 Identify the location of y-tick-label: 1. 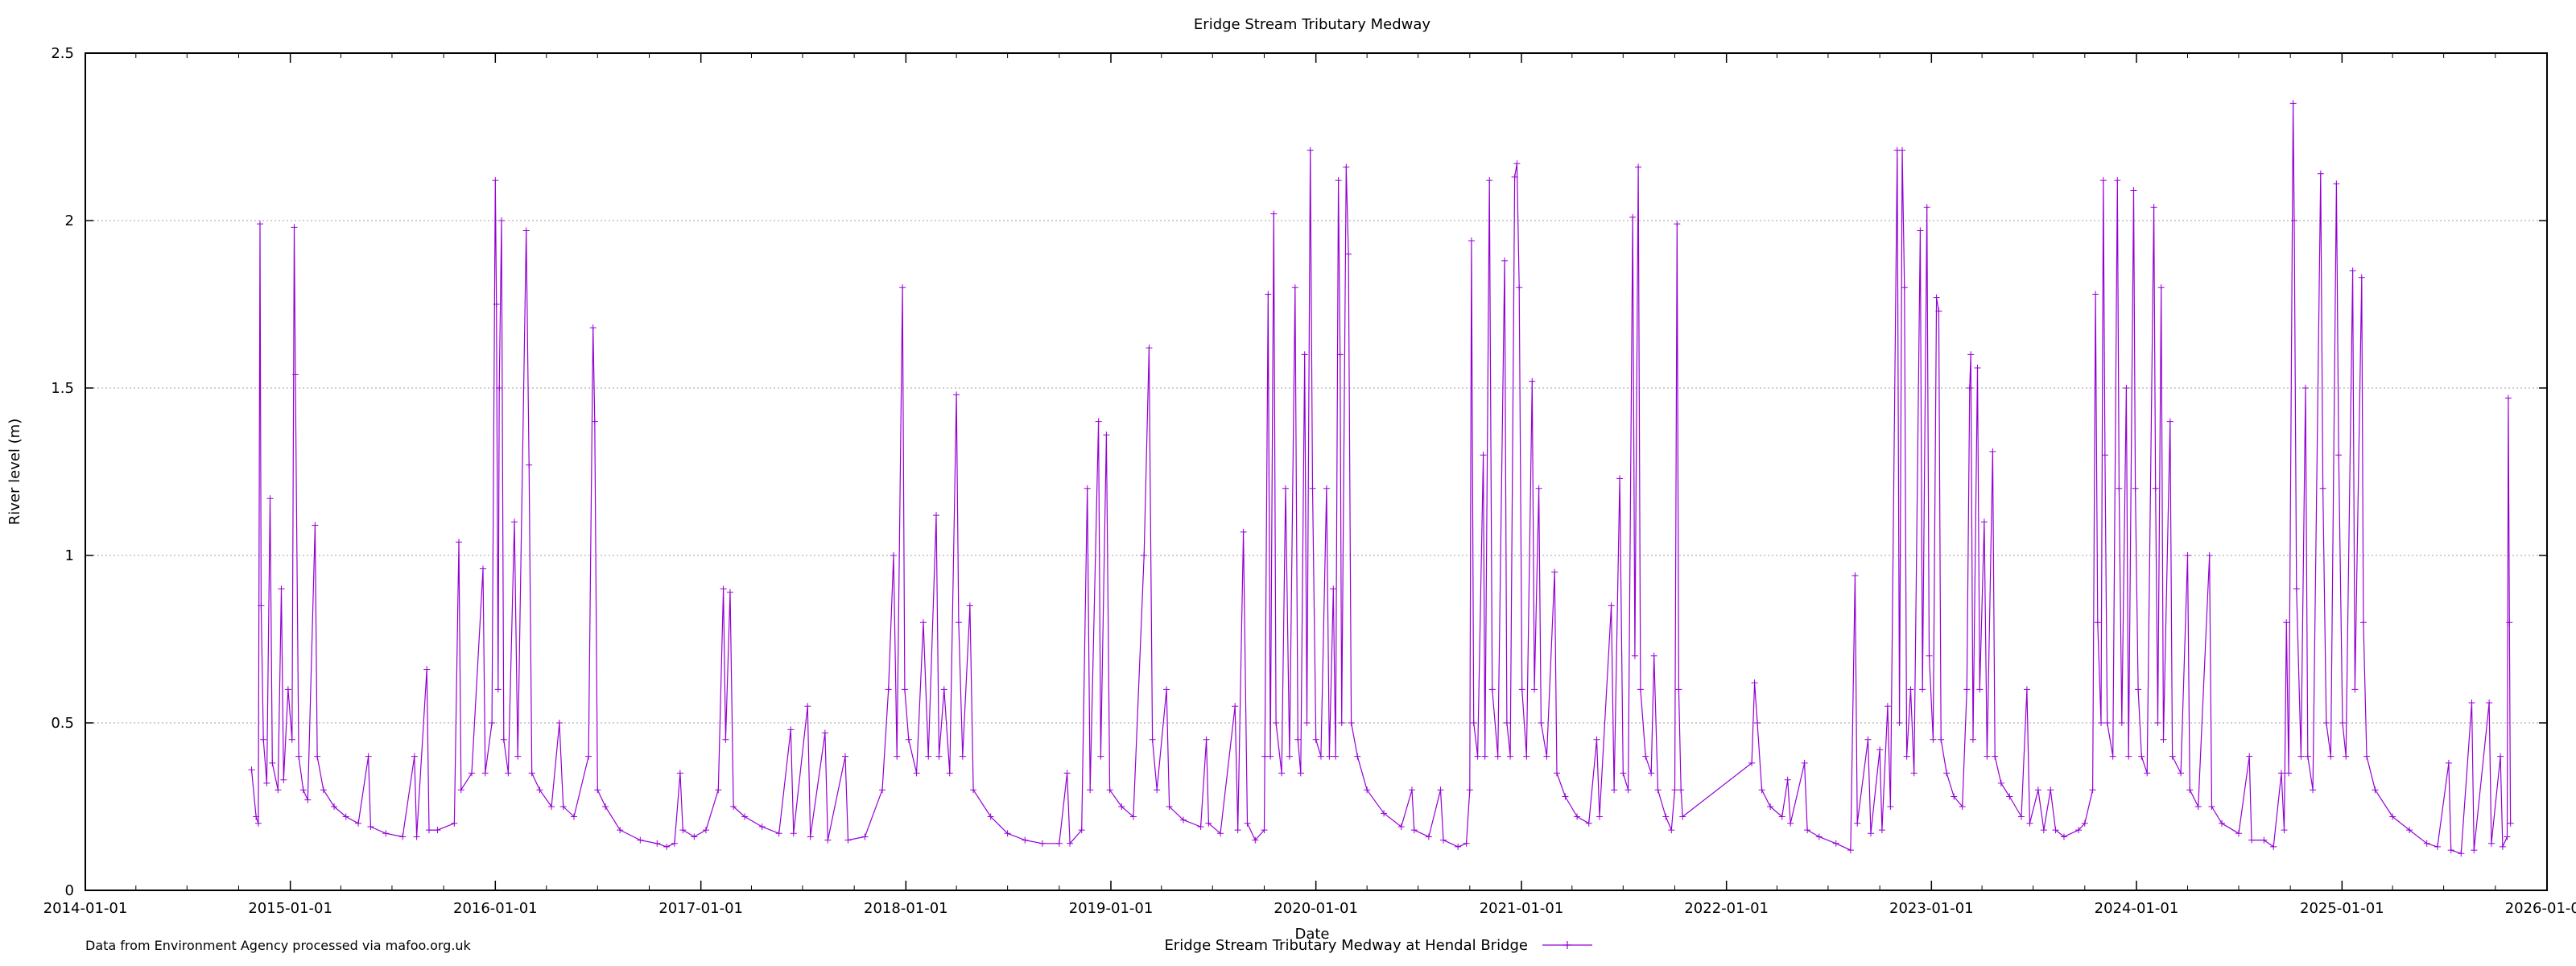
(69, 555).